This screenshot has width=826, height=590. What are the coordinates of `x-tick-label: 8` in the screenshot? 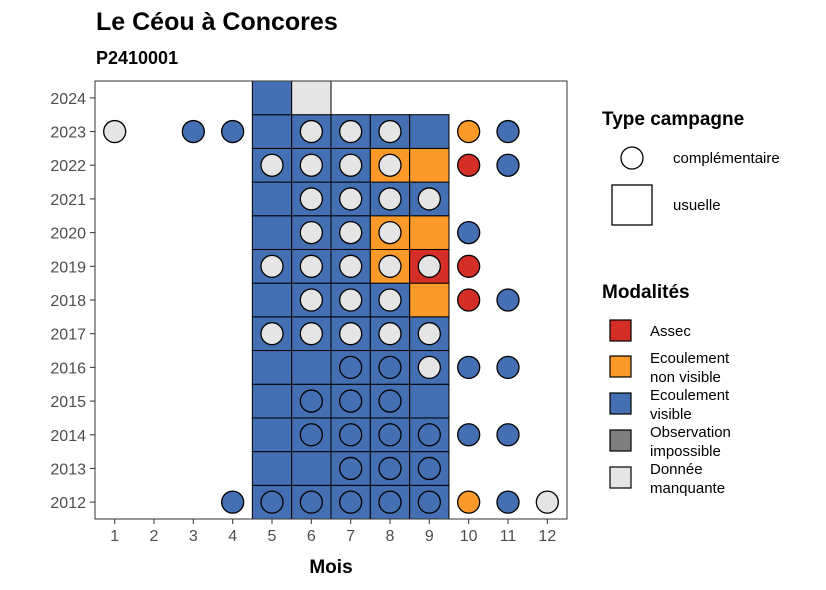 It's located at (390, 536).